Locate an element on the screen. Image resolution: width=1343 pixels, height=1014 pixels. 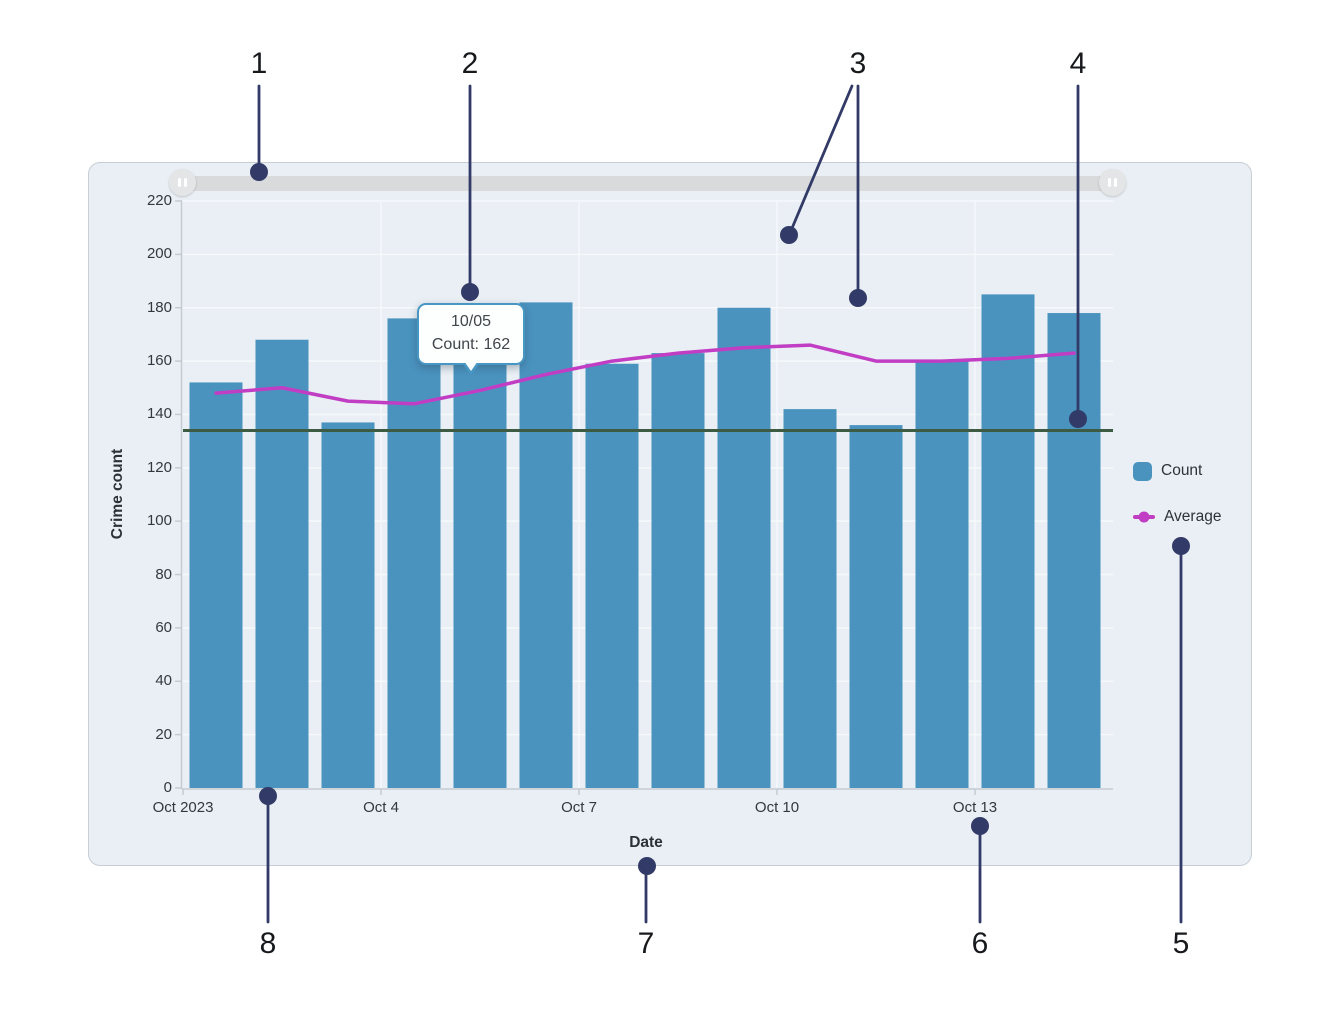
callout-number-7: 7 is located at coordinates (646, 943).